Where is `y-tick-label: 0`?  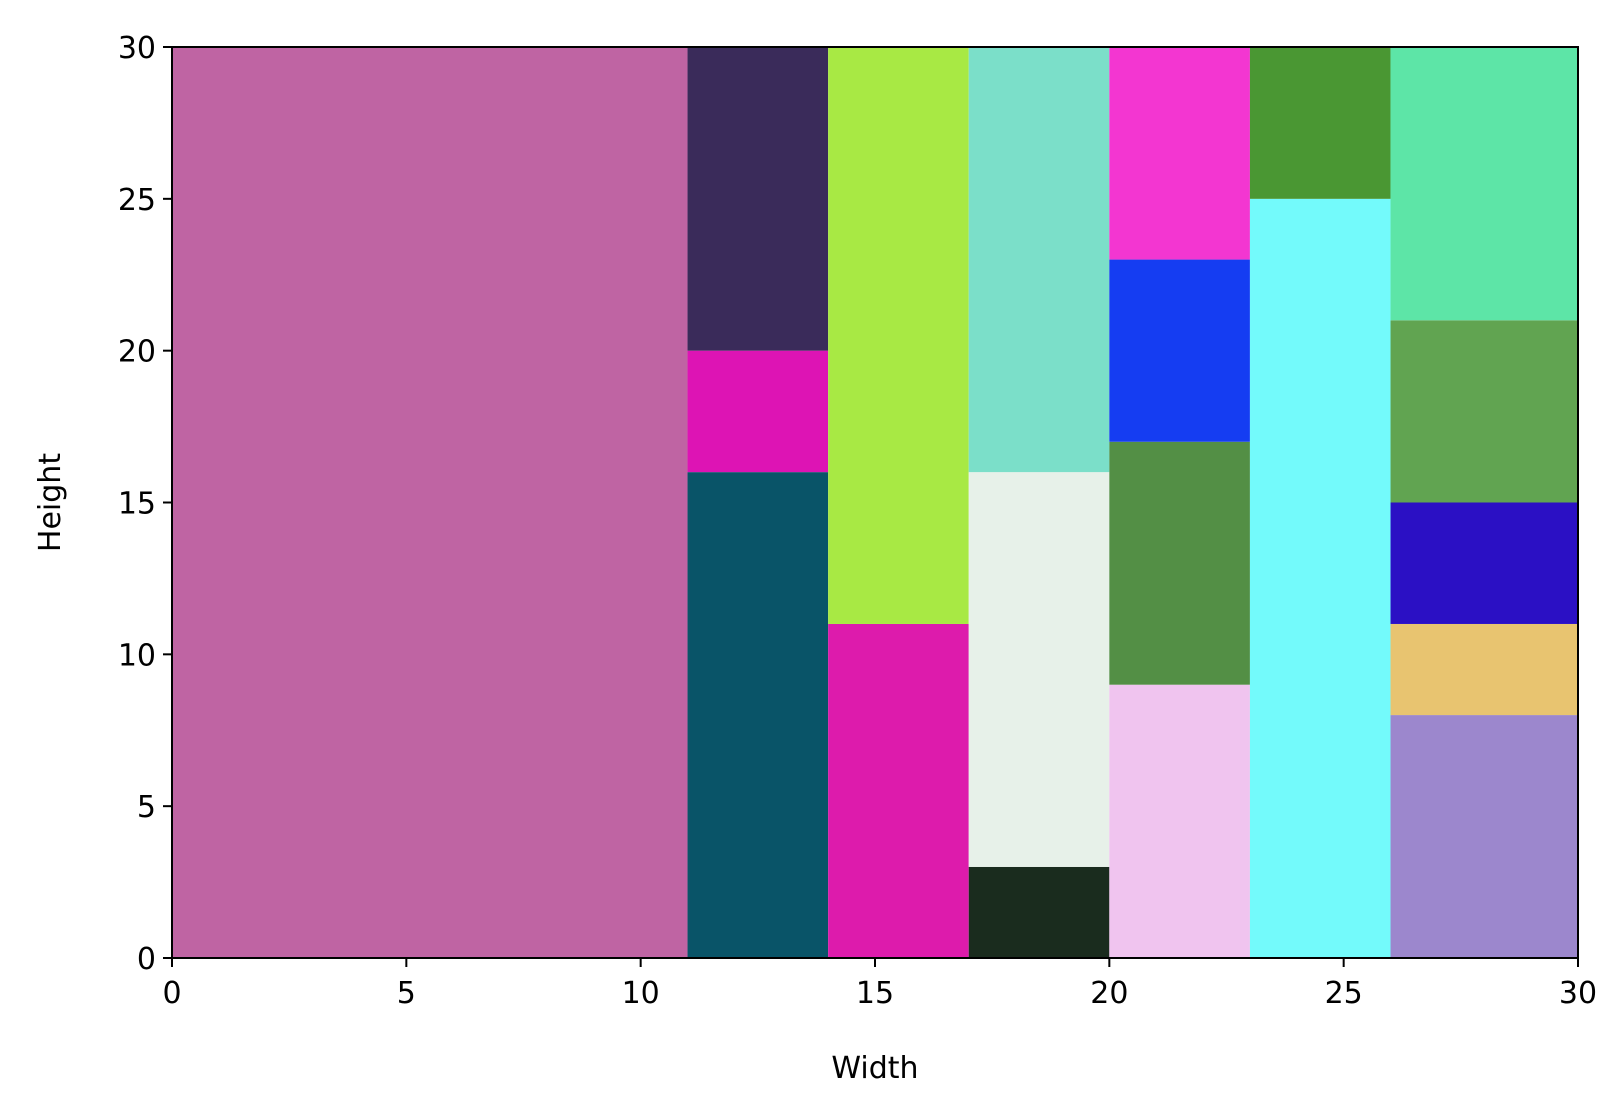 y-tick-label: 0 is located at coordinates (146, 959).